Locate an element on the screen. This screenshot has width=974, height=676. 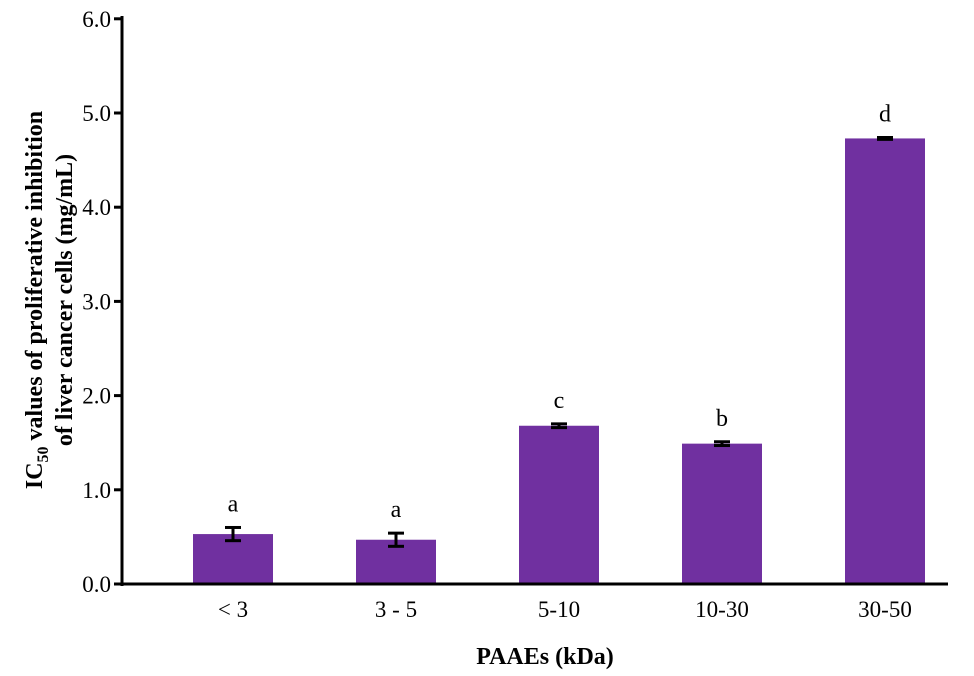
y-tick-label: 2.0 is located at coordinates (96, 396).